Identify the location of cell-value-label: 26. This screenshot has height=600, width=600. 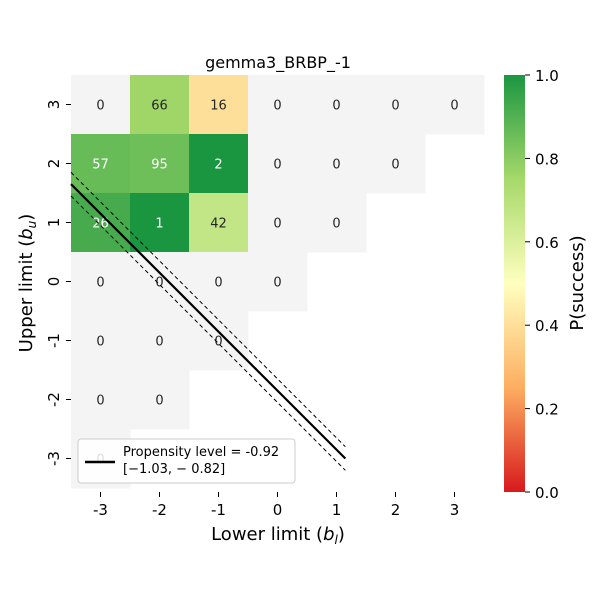
(100, 224).